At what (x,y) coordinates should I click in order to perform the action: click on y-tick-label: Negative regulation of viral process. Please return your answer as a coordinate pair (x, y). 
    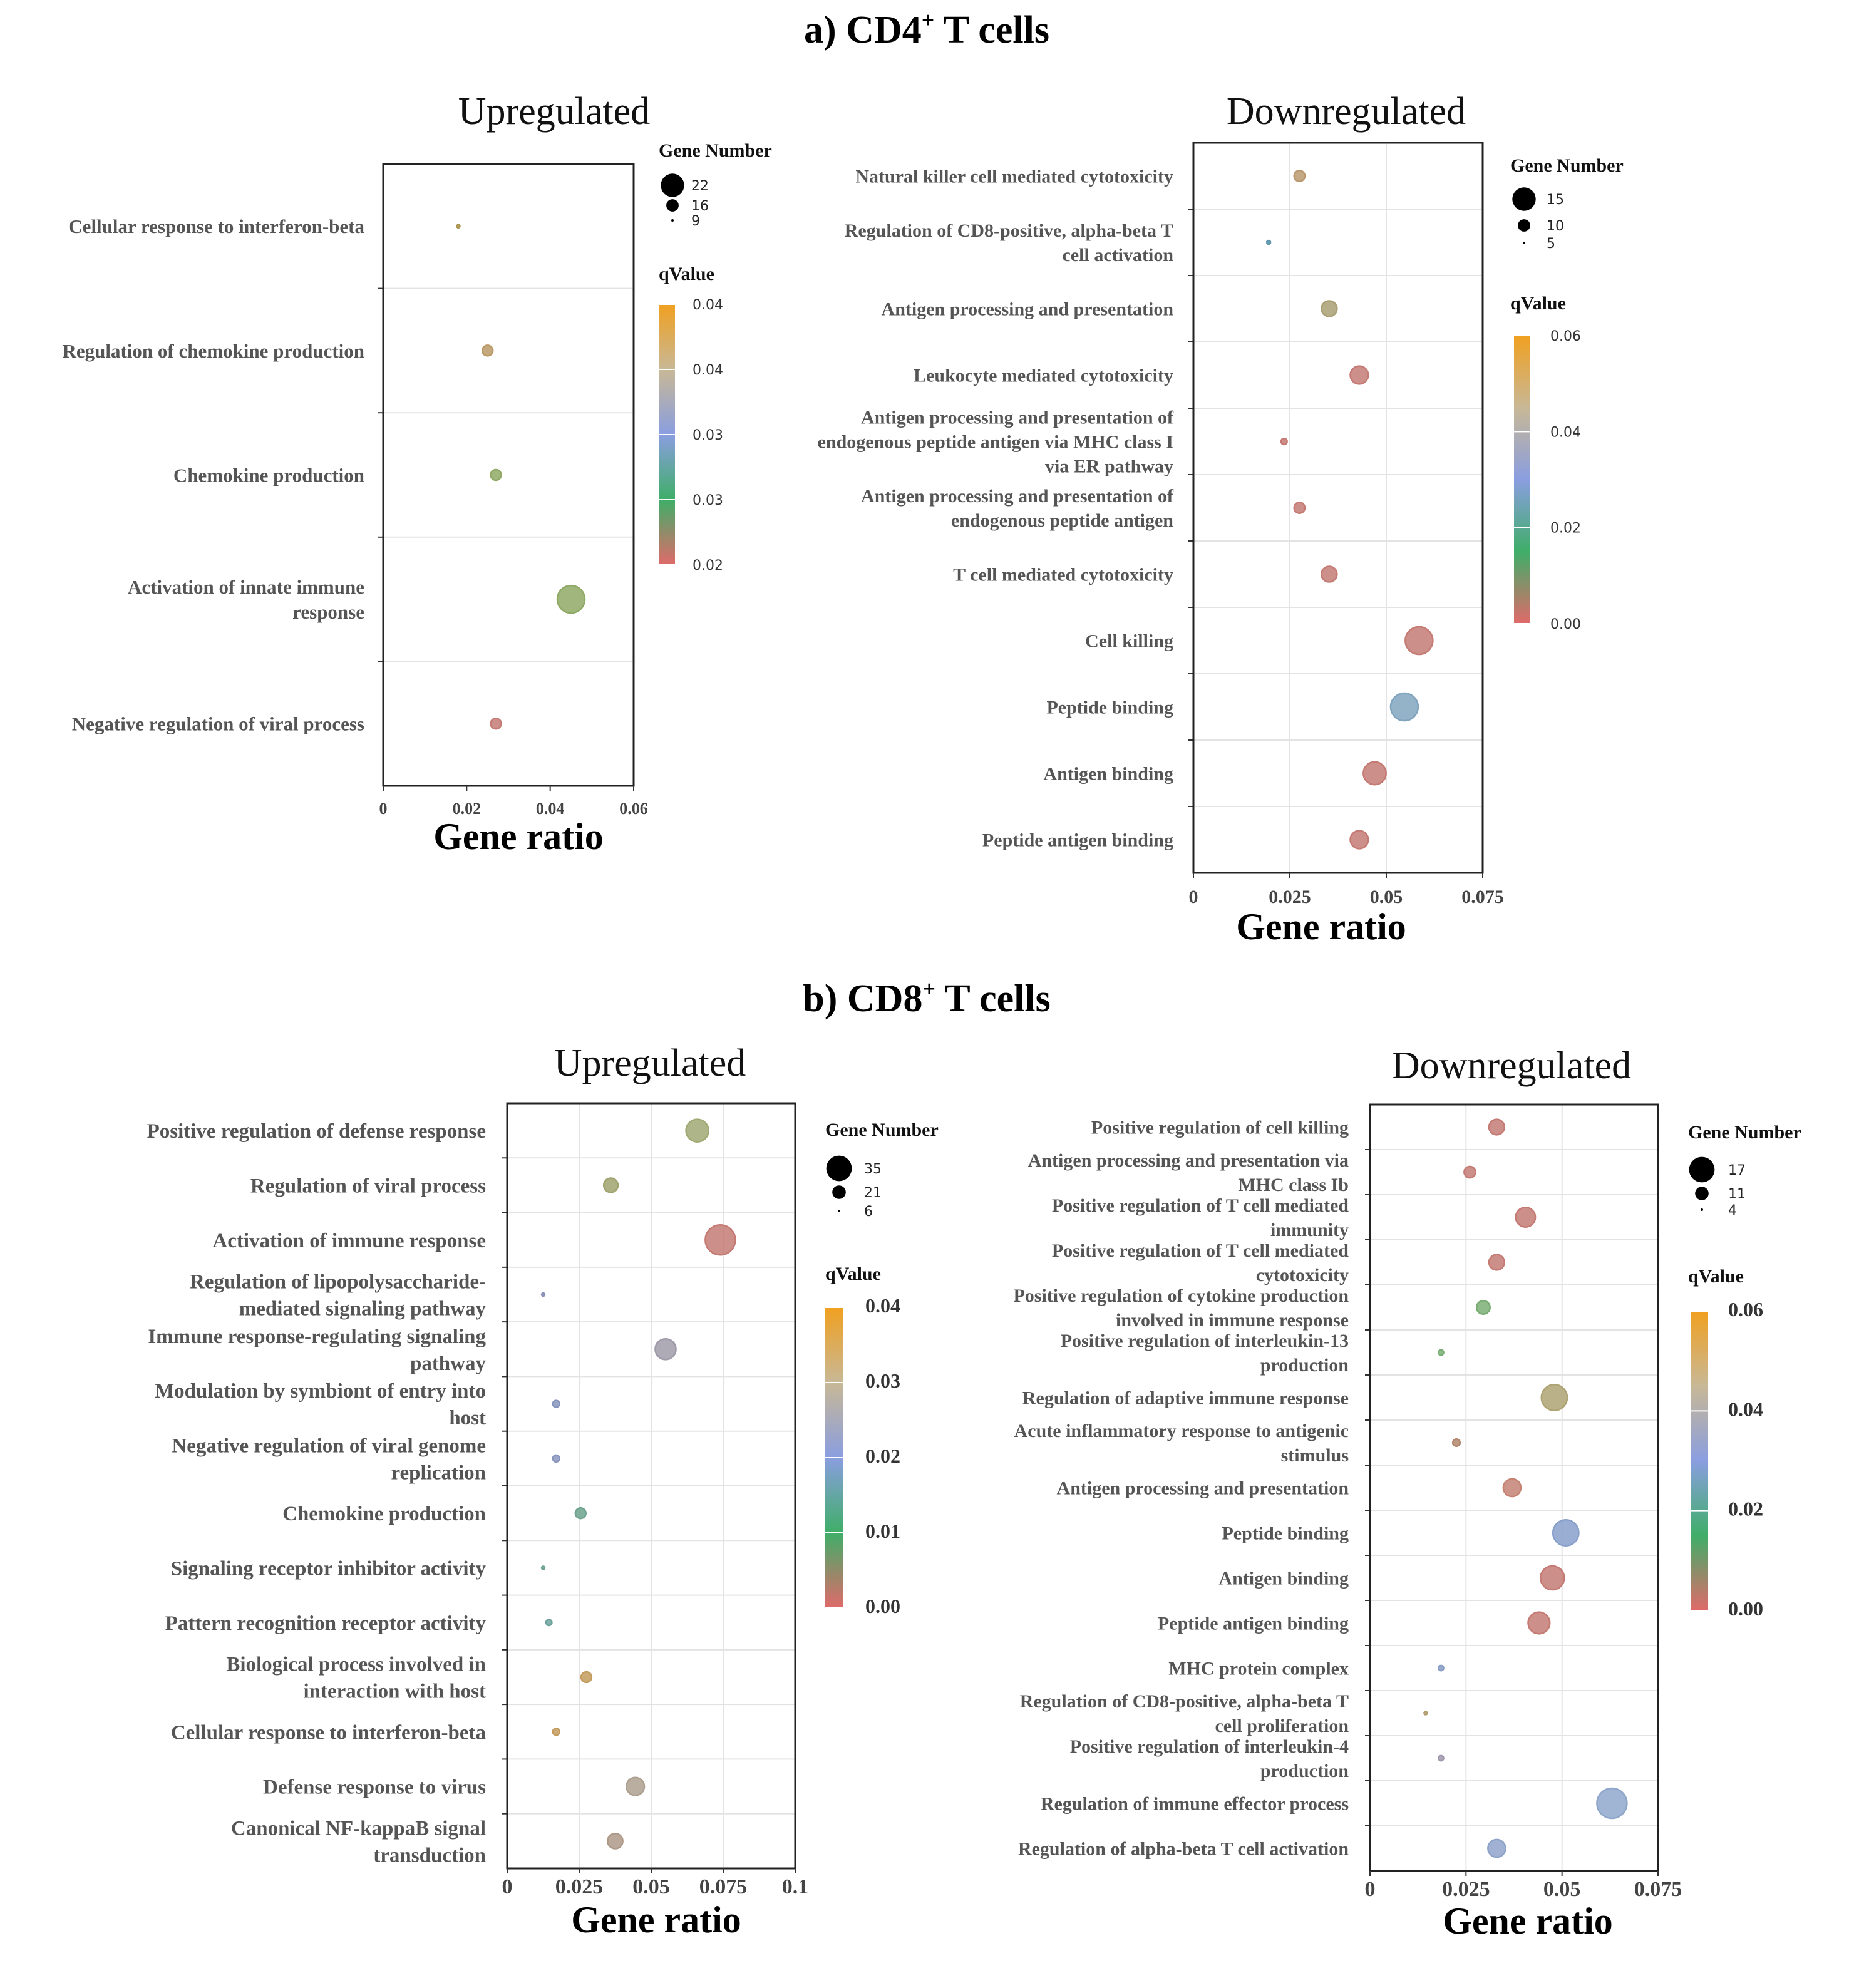
    Looking at the image, I should click on (218, 724).